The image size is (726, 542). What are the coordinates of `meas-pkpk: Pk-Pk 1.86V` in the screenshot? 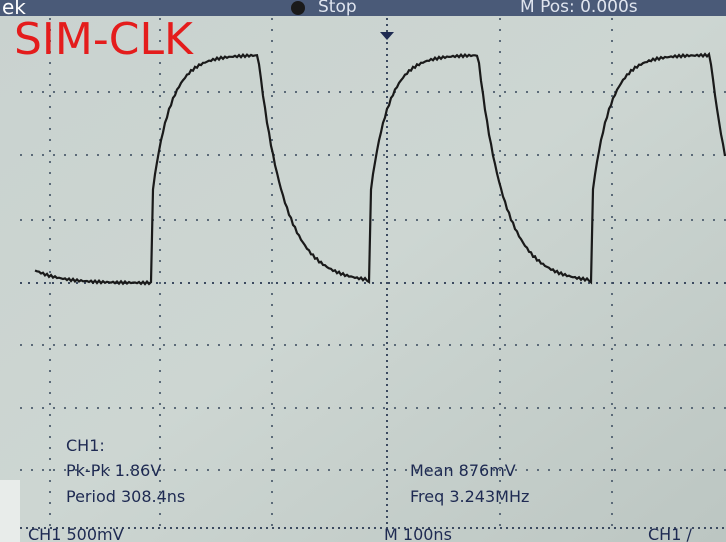 It's located at (113, 470).